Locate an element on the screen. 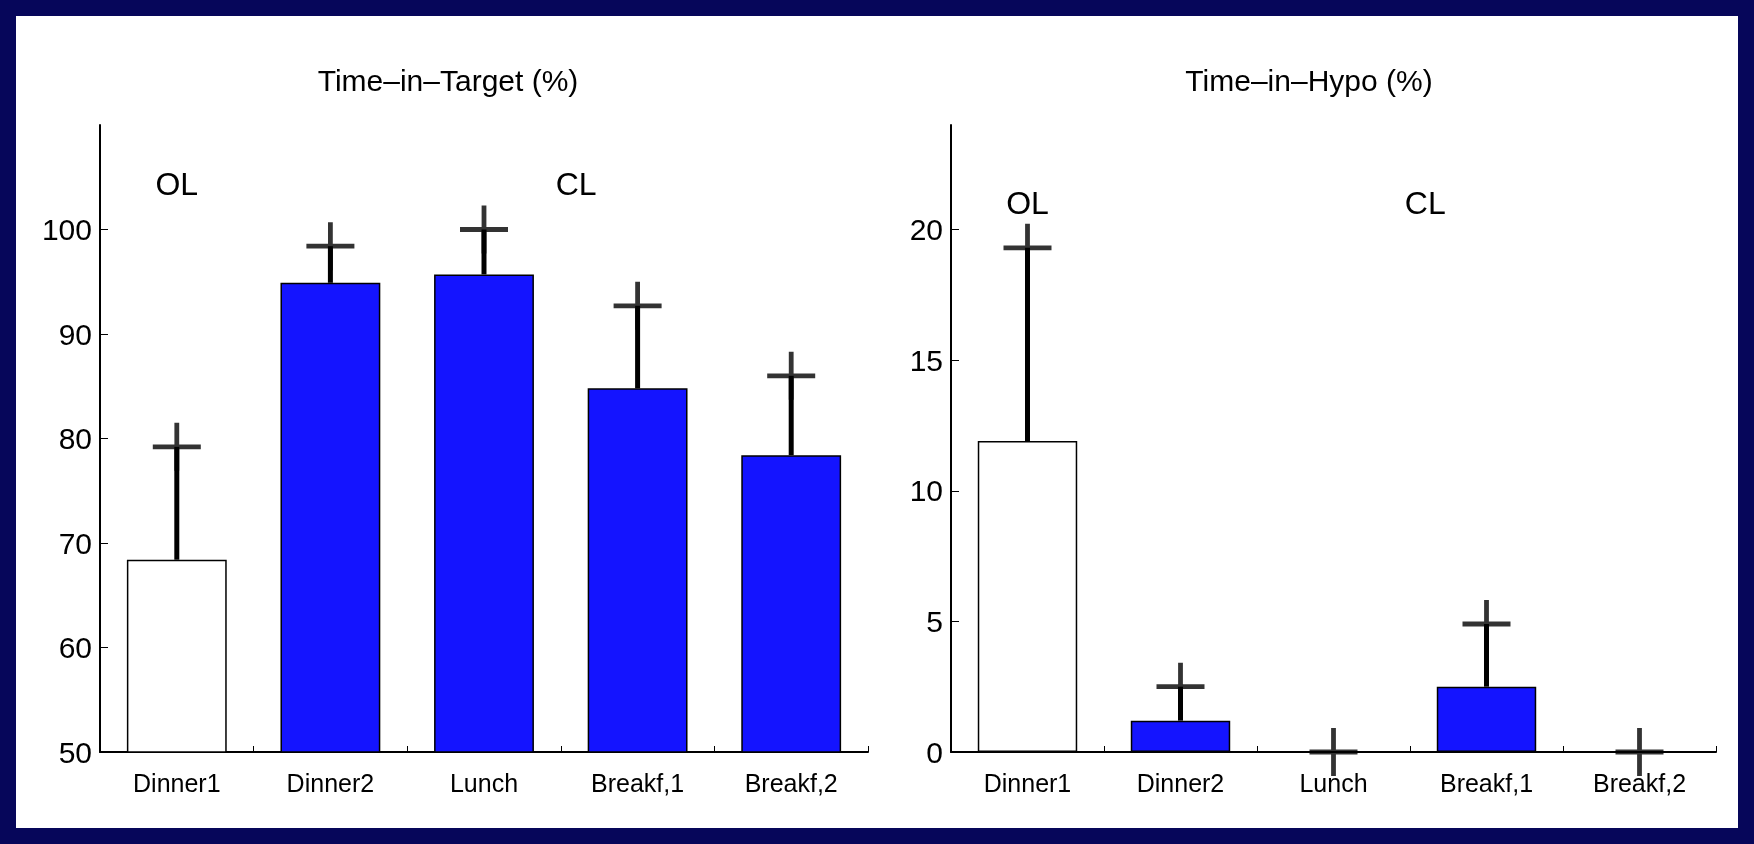  y-tick-label: 80 is located at coordinates (75, 438).